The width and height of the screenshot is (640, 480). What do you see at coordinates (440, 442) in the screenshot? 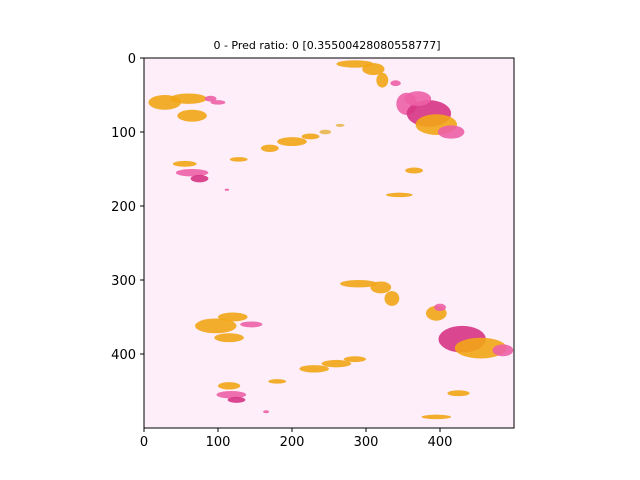
I see `x-tick-label: 400` at bounding box center [440, 442].